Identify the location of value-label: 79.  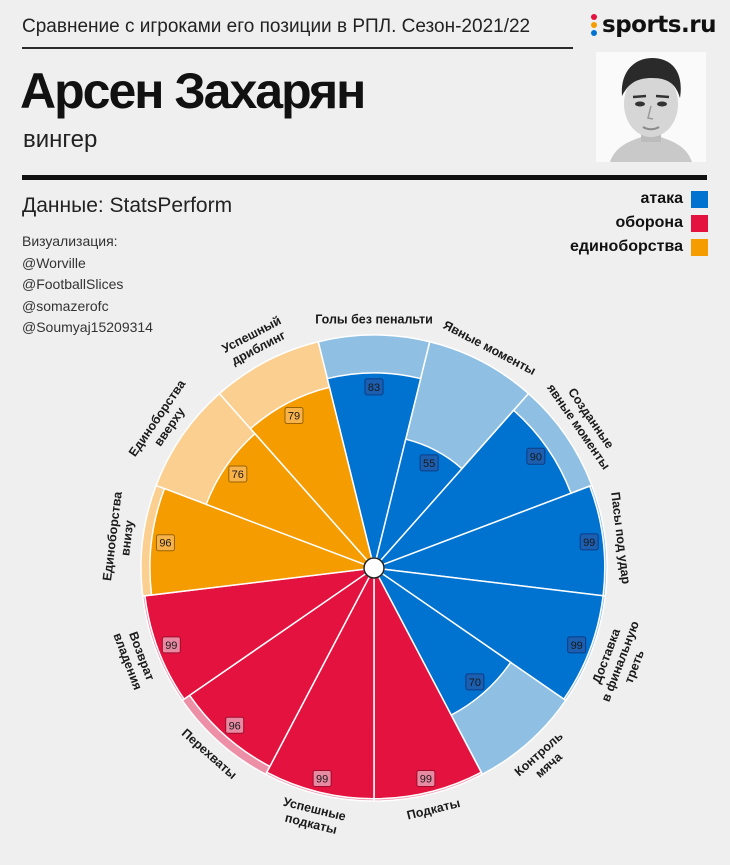
(294, 417).